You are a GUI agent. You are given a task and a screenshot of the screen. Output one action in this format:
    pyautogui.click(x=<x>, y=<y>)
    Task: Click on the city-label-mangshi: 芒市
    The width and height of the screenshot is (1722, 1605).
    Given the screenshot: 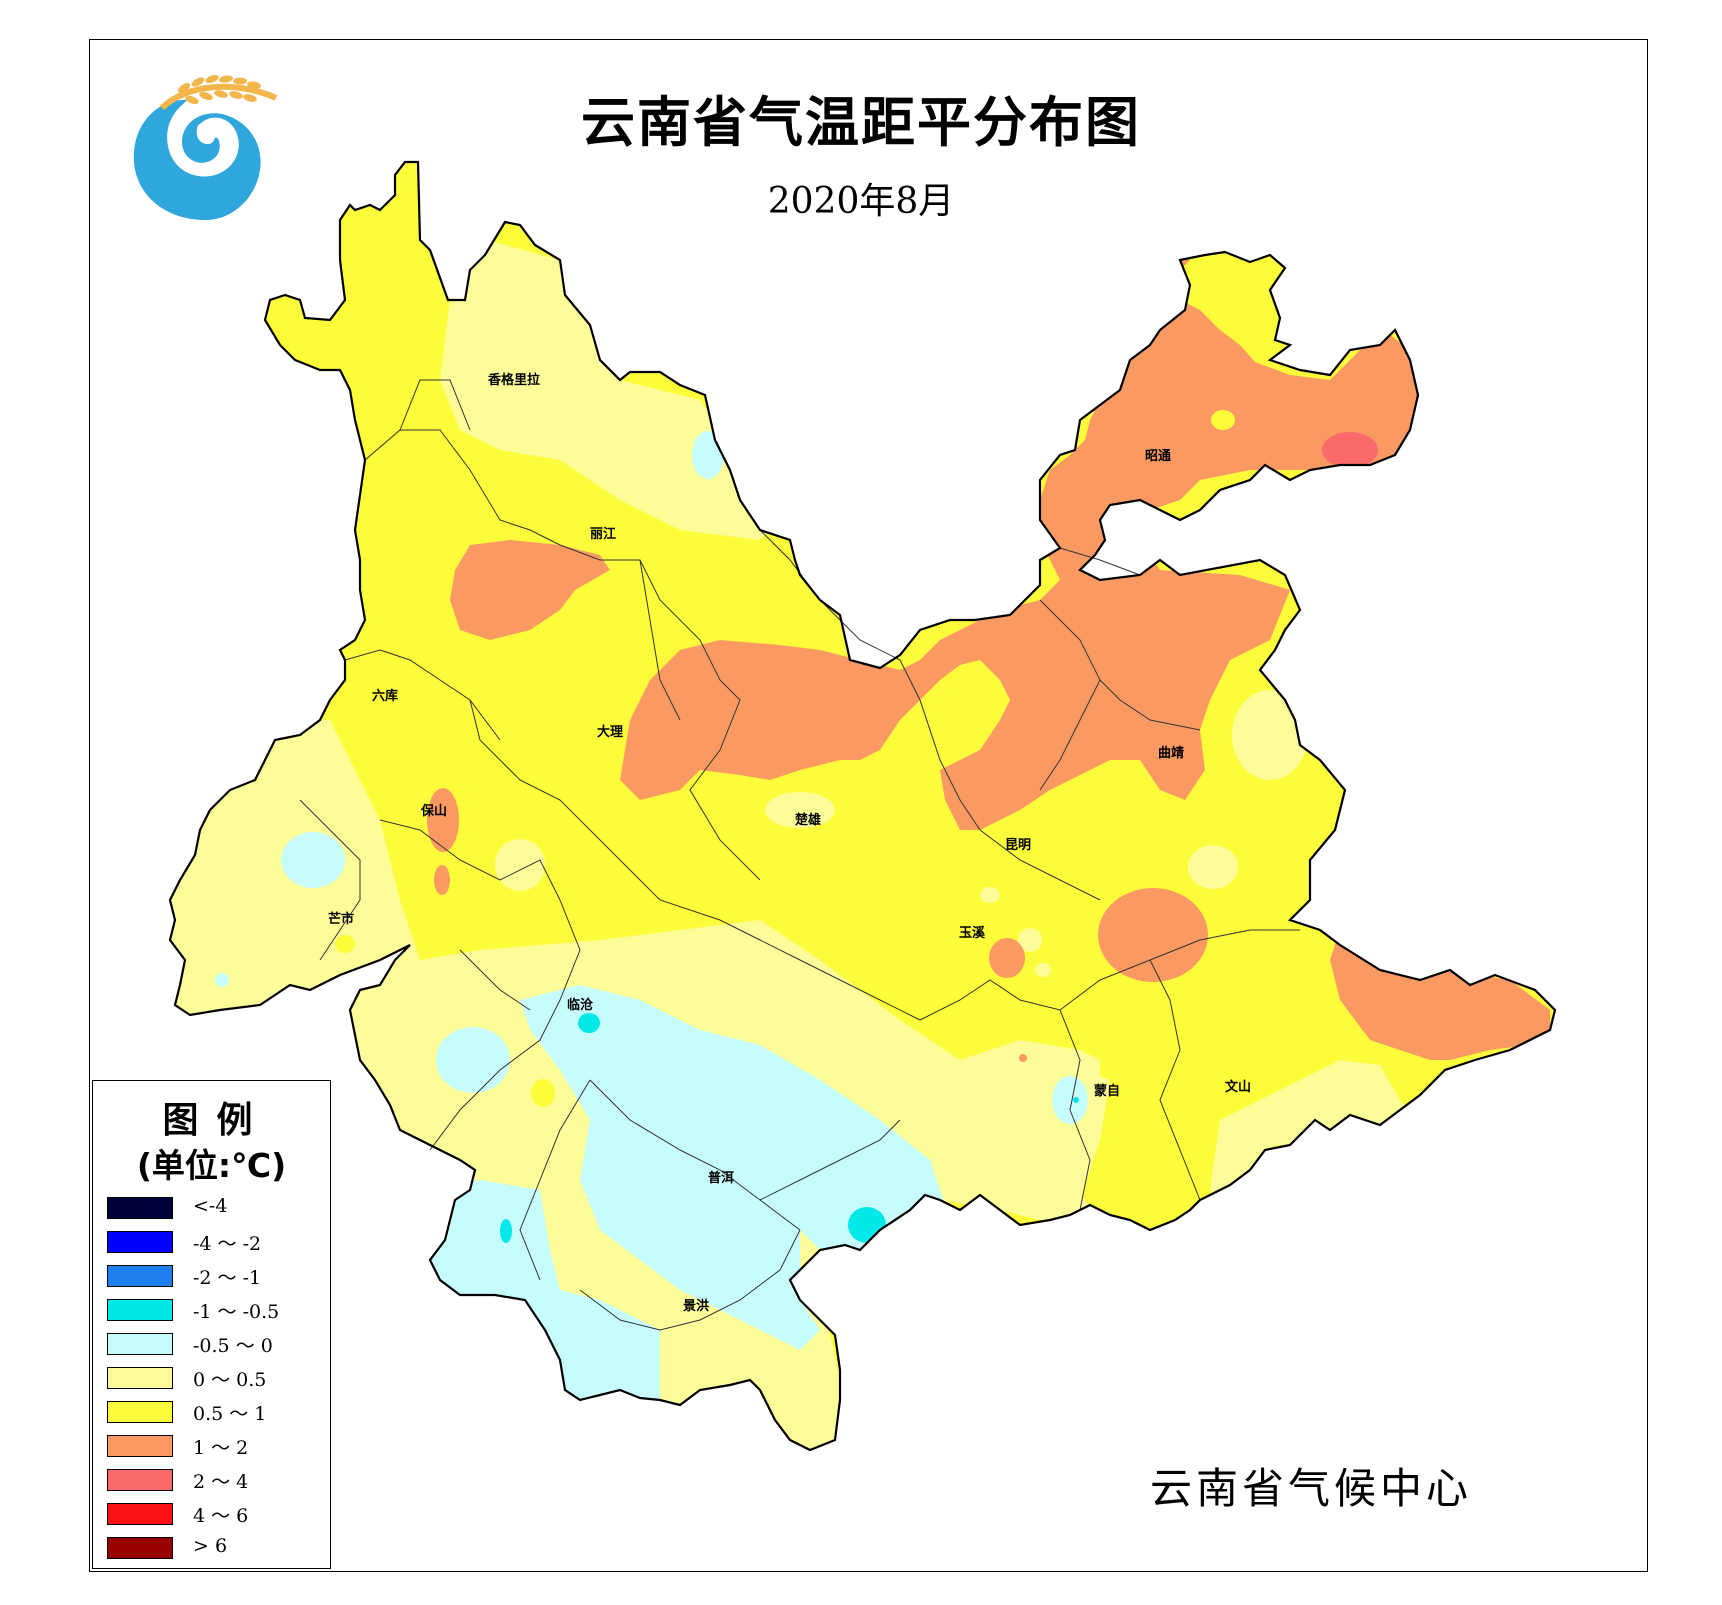 What is the action you would take?
    pyautogui.click(x=341, y=919)
    